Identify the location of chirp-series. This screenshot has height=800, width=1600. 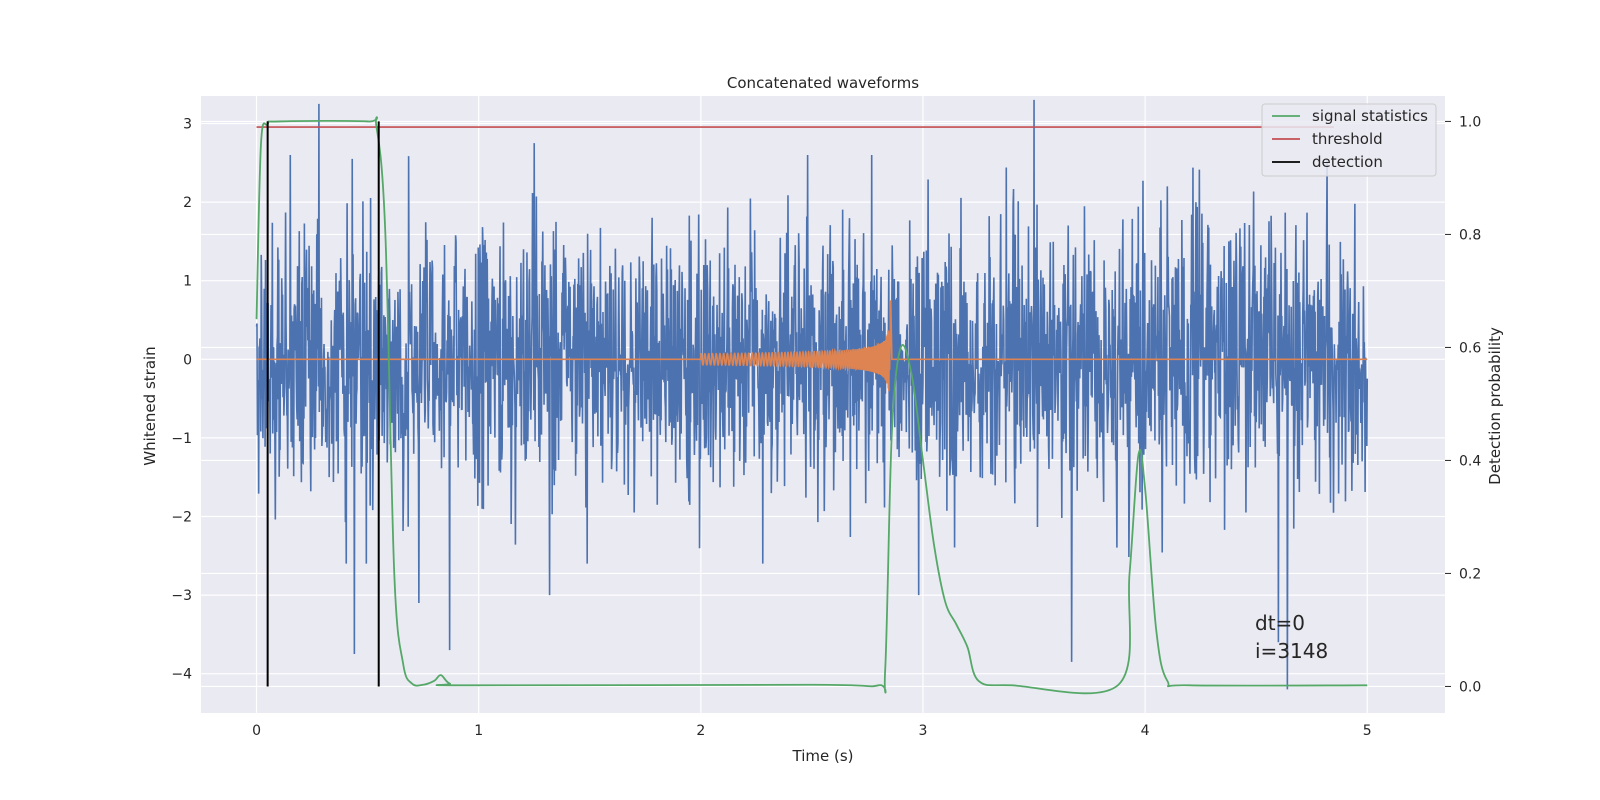
(812, 346).